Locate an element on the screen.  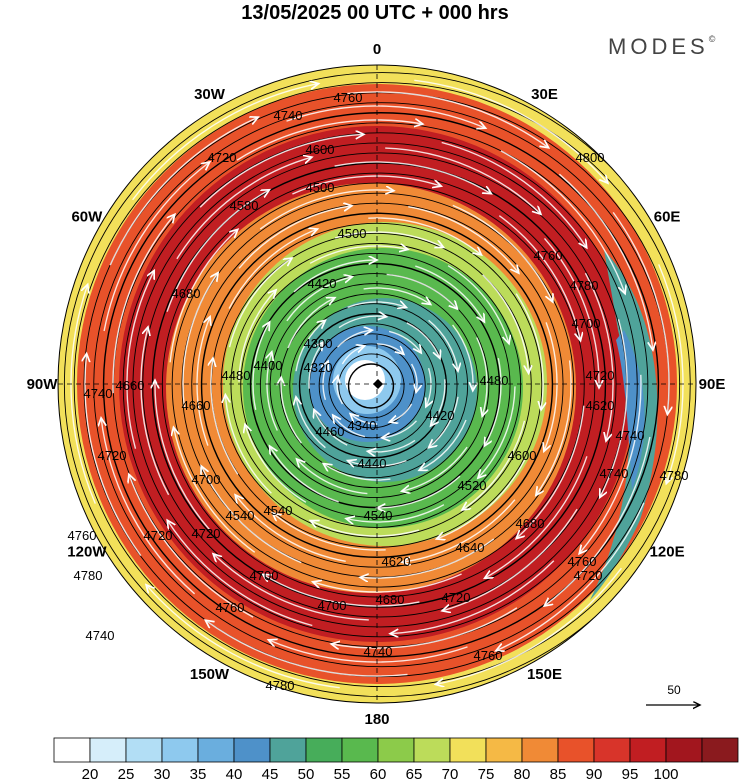
map-title: 13/05/2025 00 UTC + 000 hrs is located at coordinates (375, 13).